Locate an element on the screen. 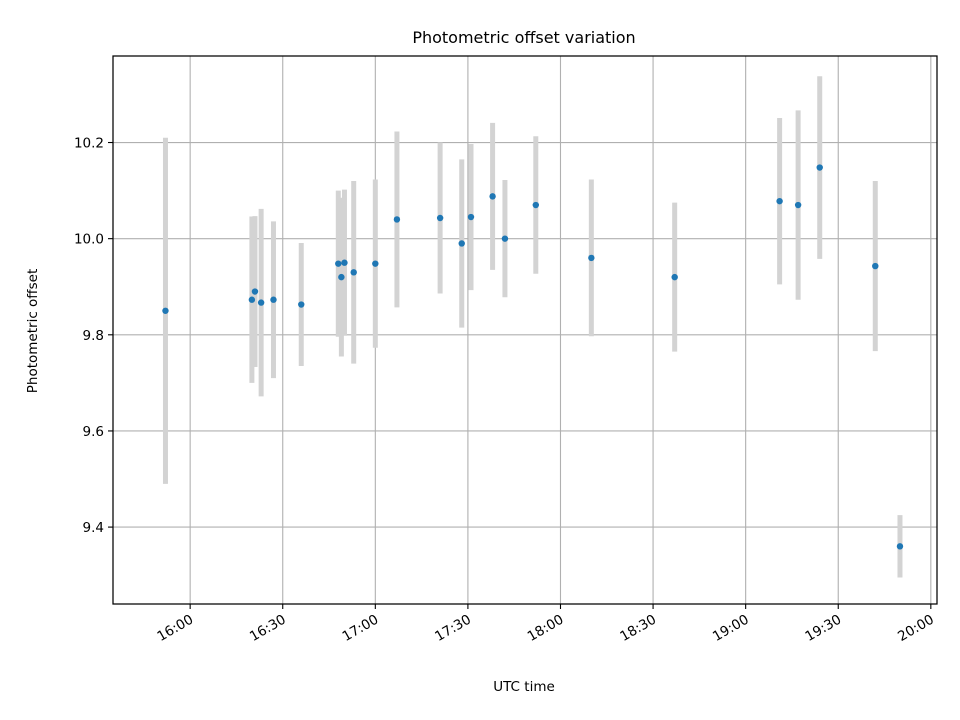 The height and width of the screenshot is (720, 960). y-tick-label: 10.0 is located at coordinates (89, 240).